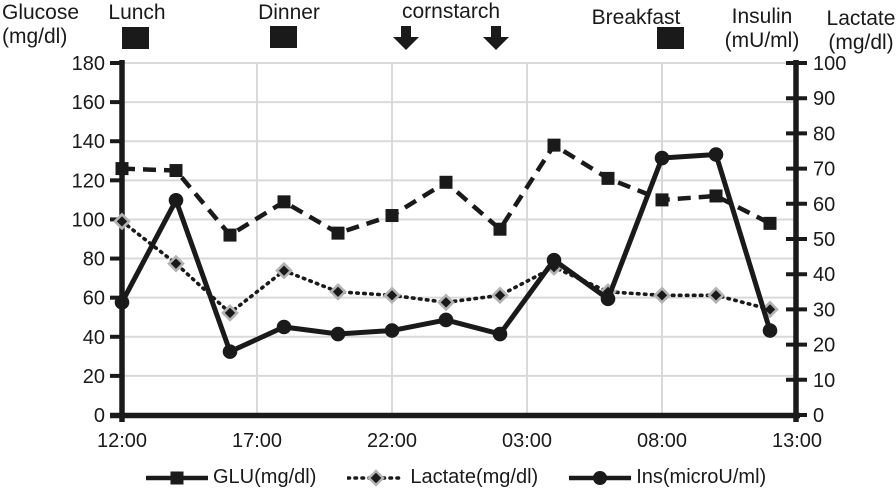 The width and height of the screenshot is (896, 492). Describe the element at coordinates (94, 260) in the screenshot. I see `left-axis-tick-label: 80` at that location.